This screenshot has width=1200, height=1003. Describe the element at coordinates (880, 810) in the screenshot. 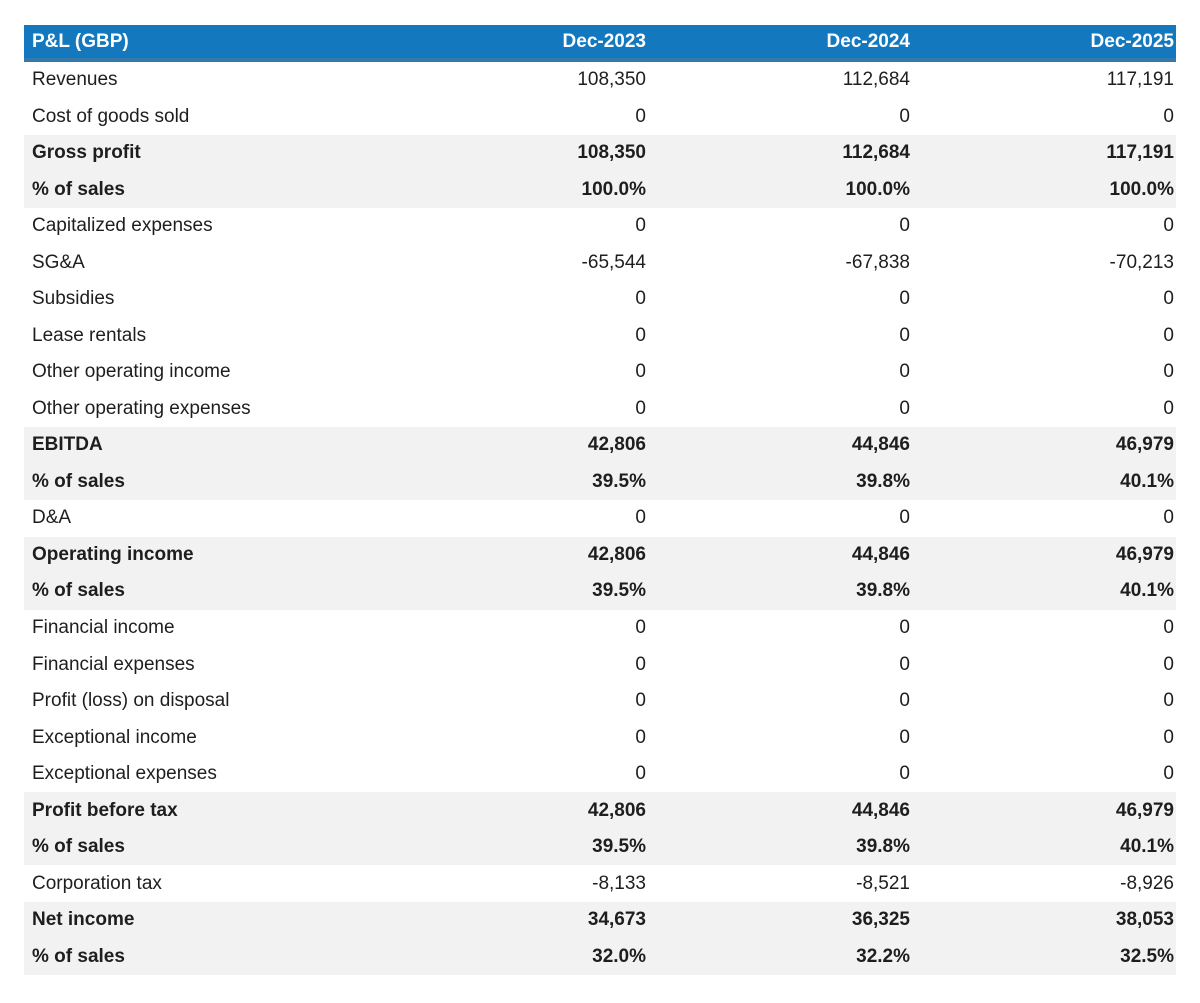

I see `row-value: 44,846` at that location.